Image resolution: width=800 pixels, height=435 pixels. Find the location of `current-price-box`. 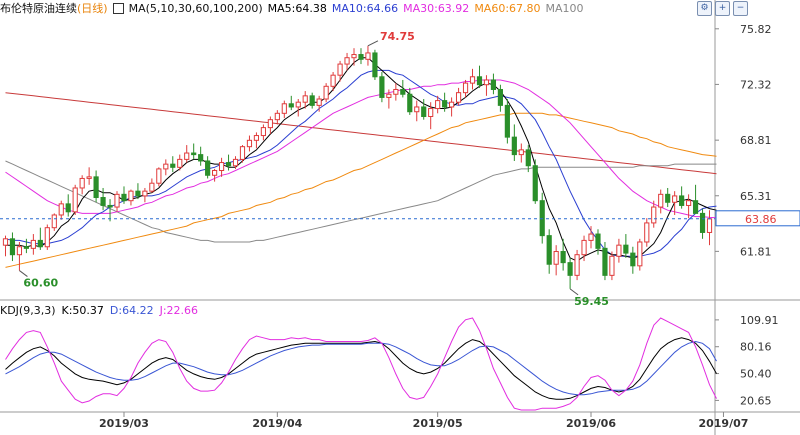

current-price-box is located at coordinates (757, 218).